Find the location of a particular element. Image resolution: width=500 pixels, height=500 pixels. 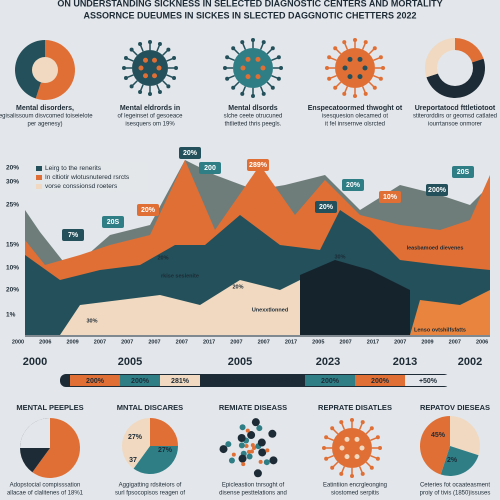

callout: 200% is located at coordinates (437, 190).